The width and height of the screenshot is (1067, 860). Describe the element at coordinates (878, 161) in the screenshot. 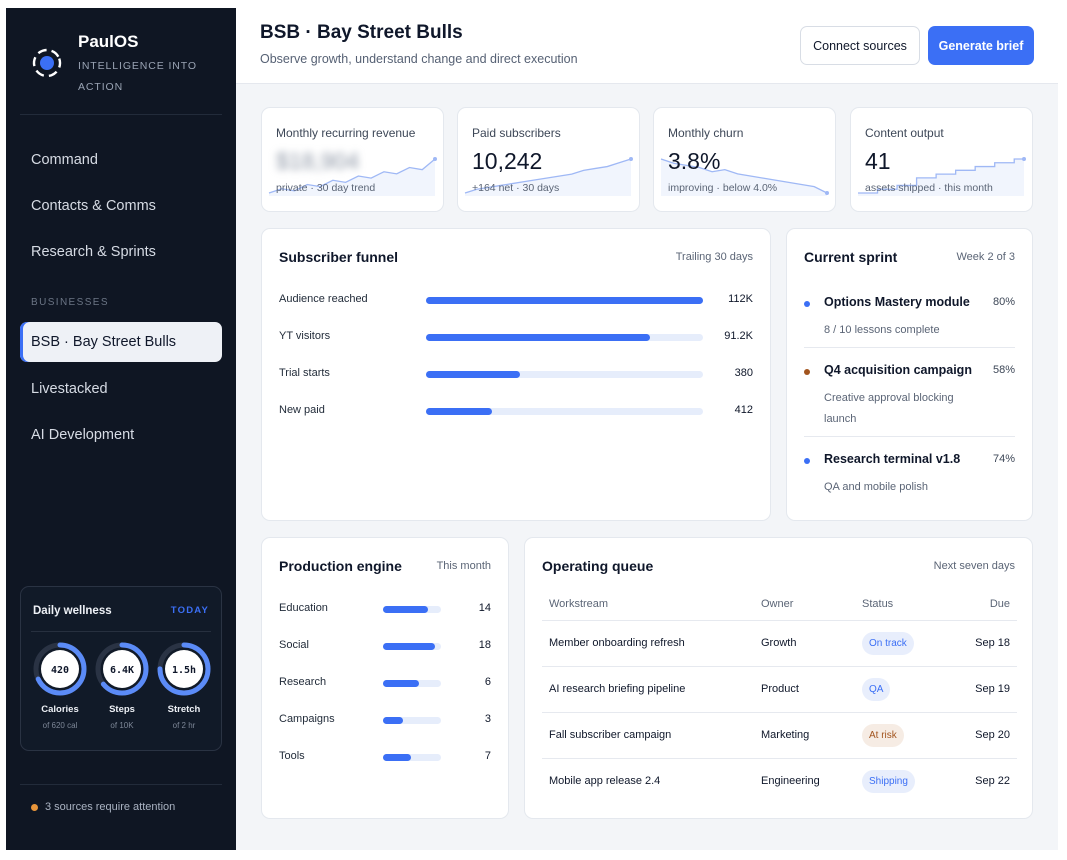

I see `kpi-value: 41` at that location.